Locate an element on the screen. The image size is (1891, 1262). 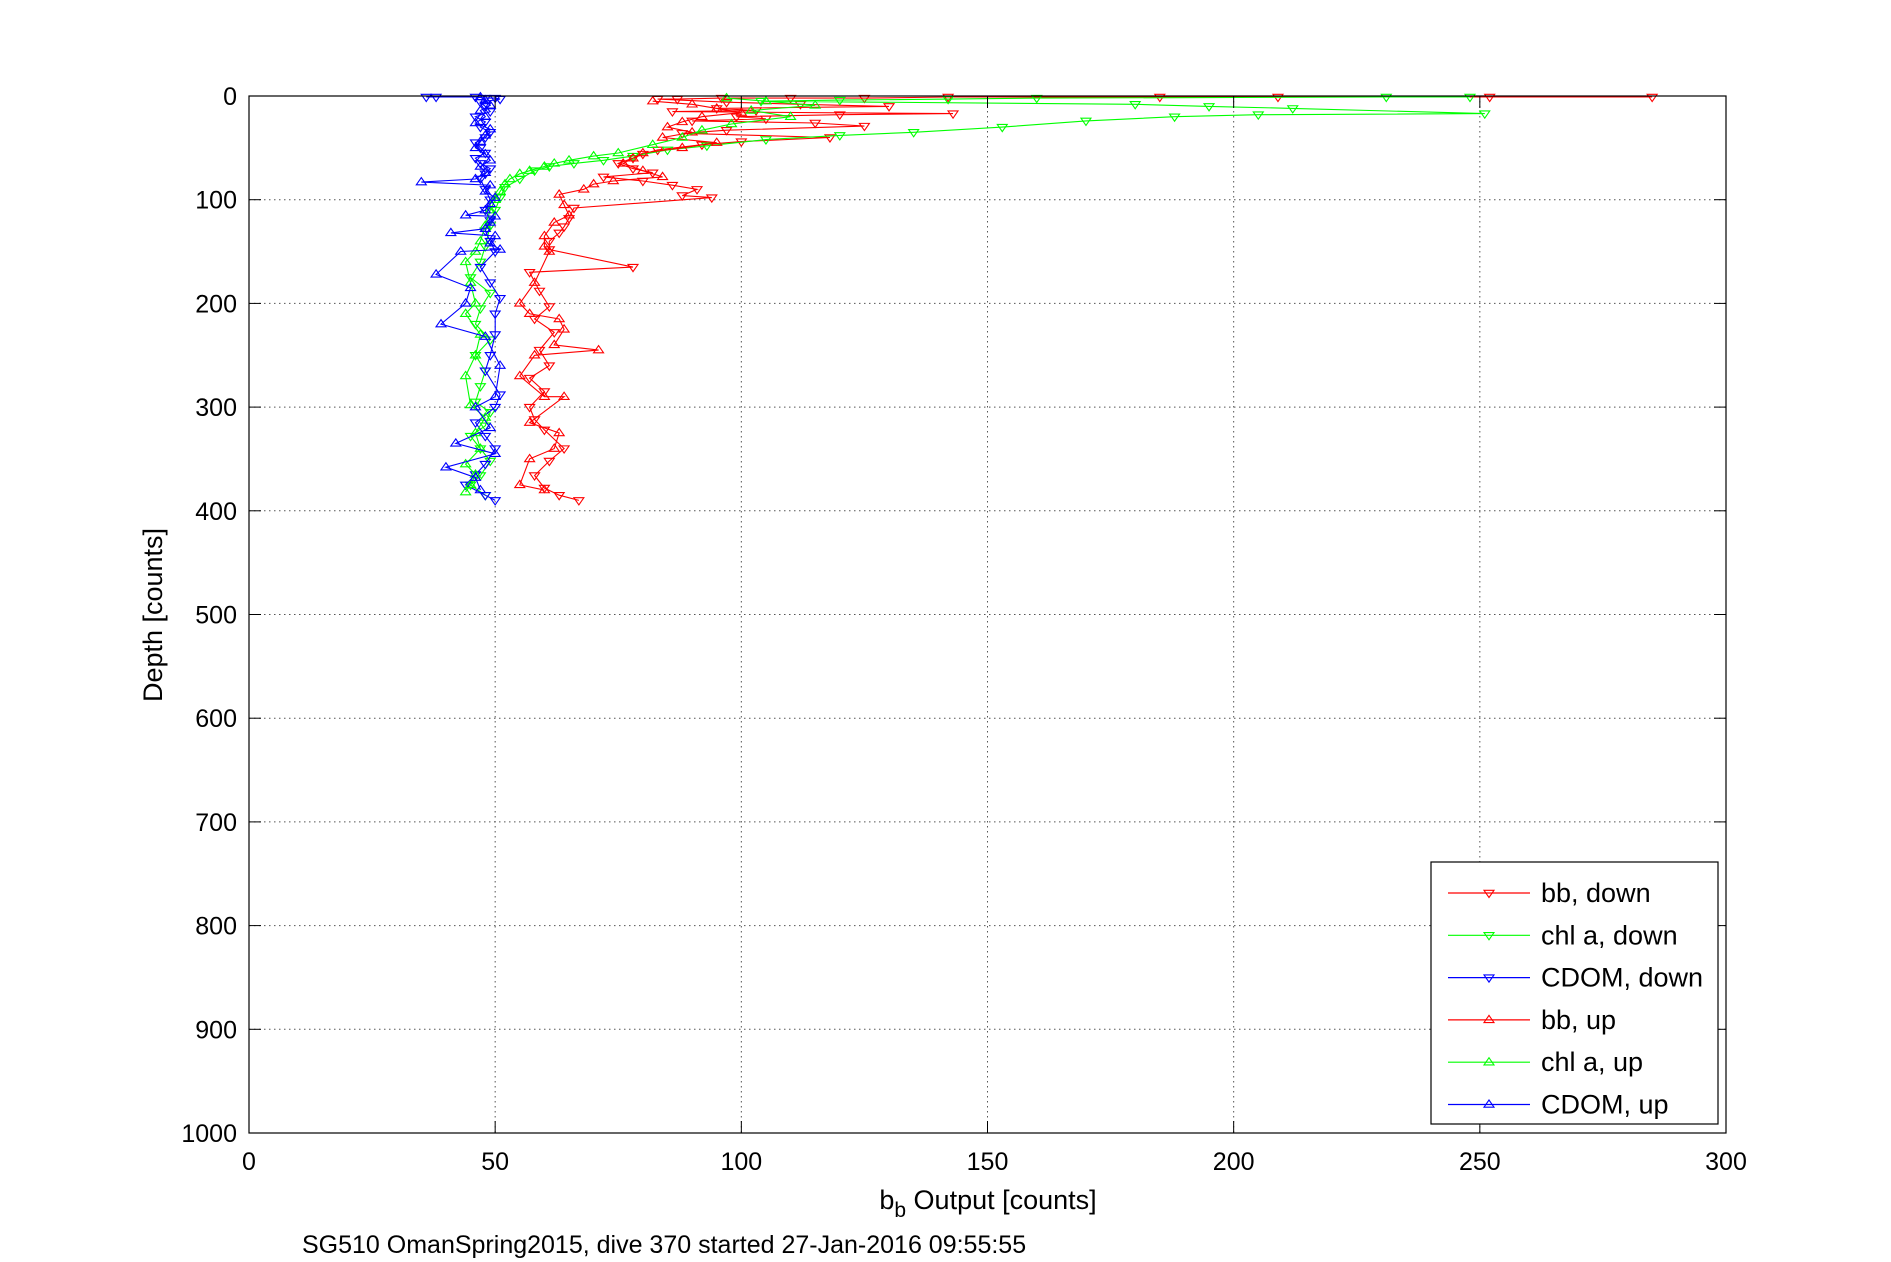
x-tick-label: 300 is located at coordinates (1726, 1162).